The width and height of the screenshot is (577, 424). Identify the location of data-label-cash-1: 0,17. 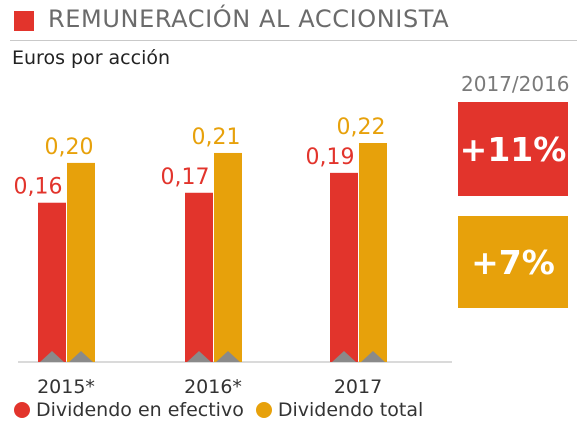
(185, 177).